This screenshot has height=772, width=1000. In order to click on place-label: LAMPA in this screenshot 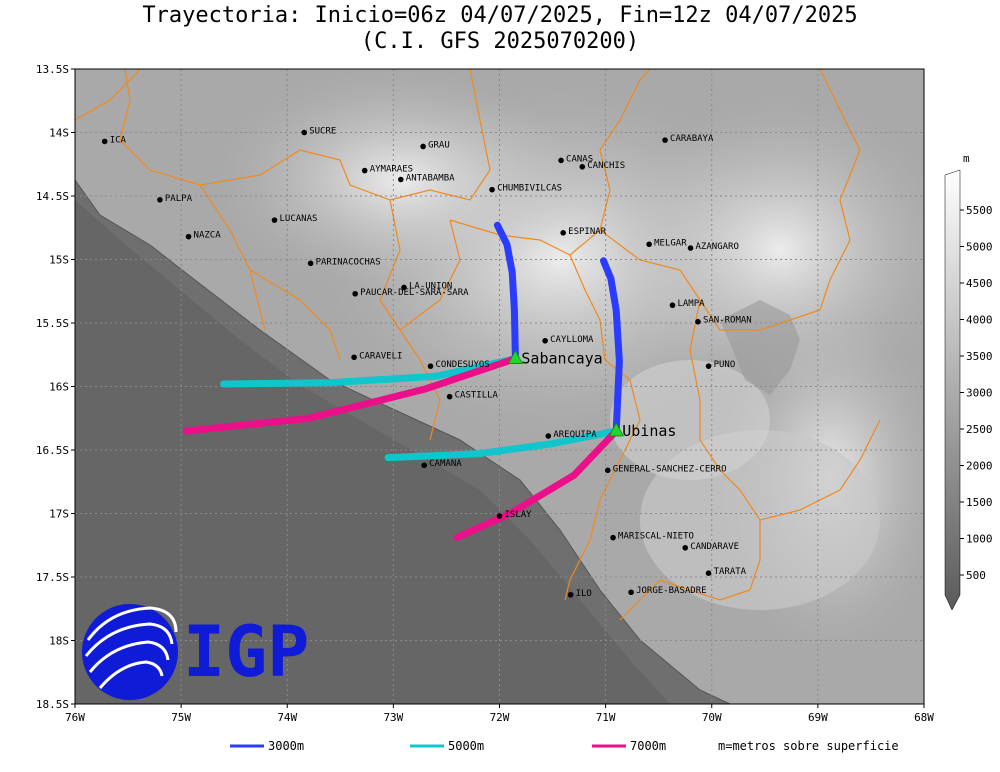, I will do `click(691, 304)`.